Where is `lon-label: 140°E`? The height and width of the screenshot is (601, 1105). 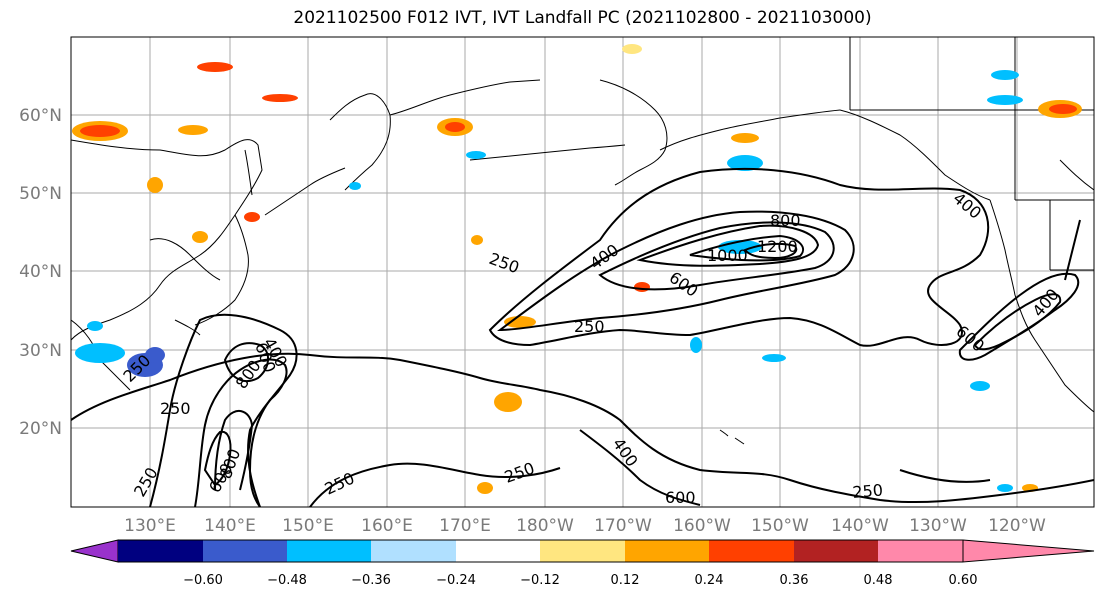
lon-label: 140°E is located at coordinates (230, 526).